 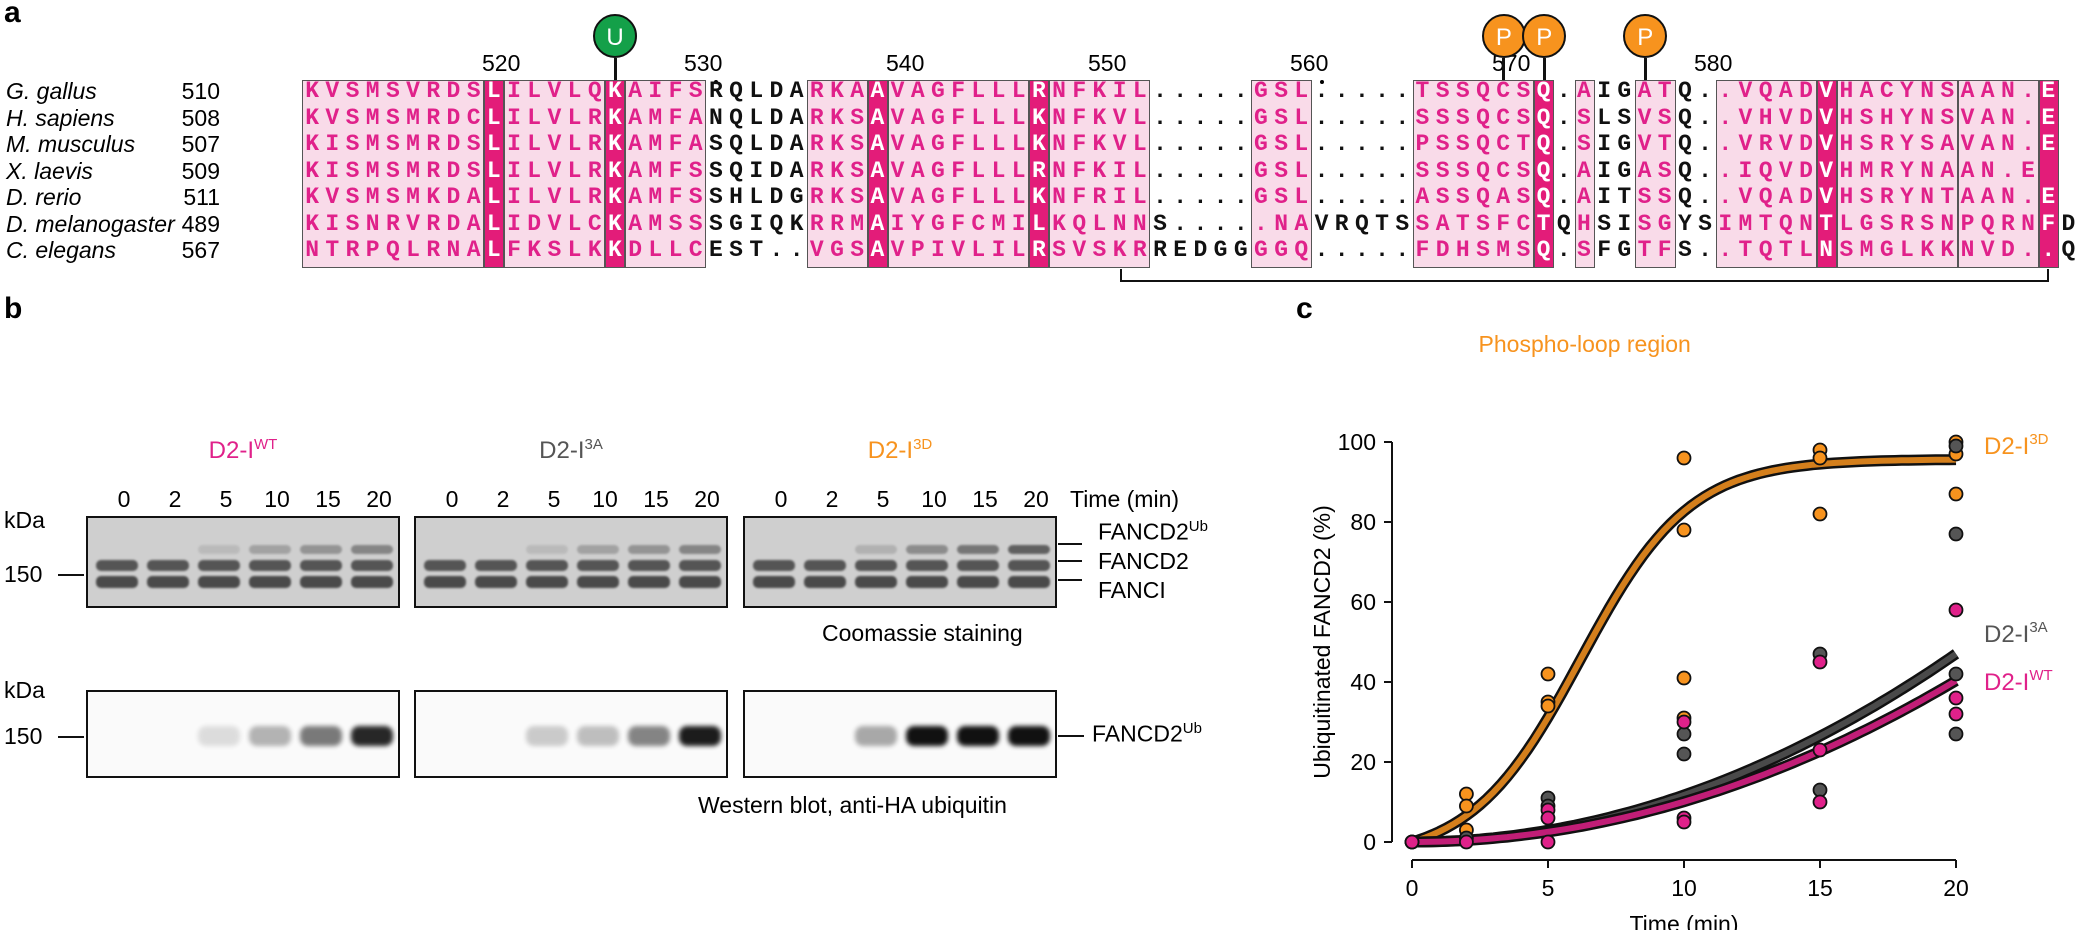 I want to click on sequence-start: 489, so click(x=200, y=223).